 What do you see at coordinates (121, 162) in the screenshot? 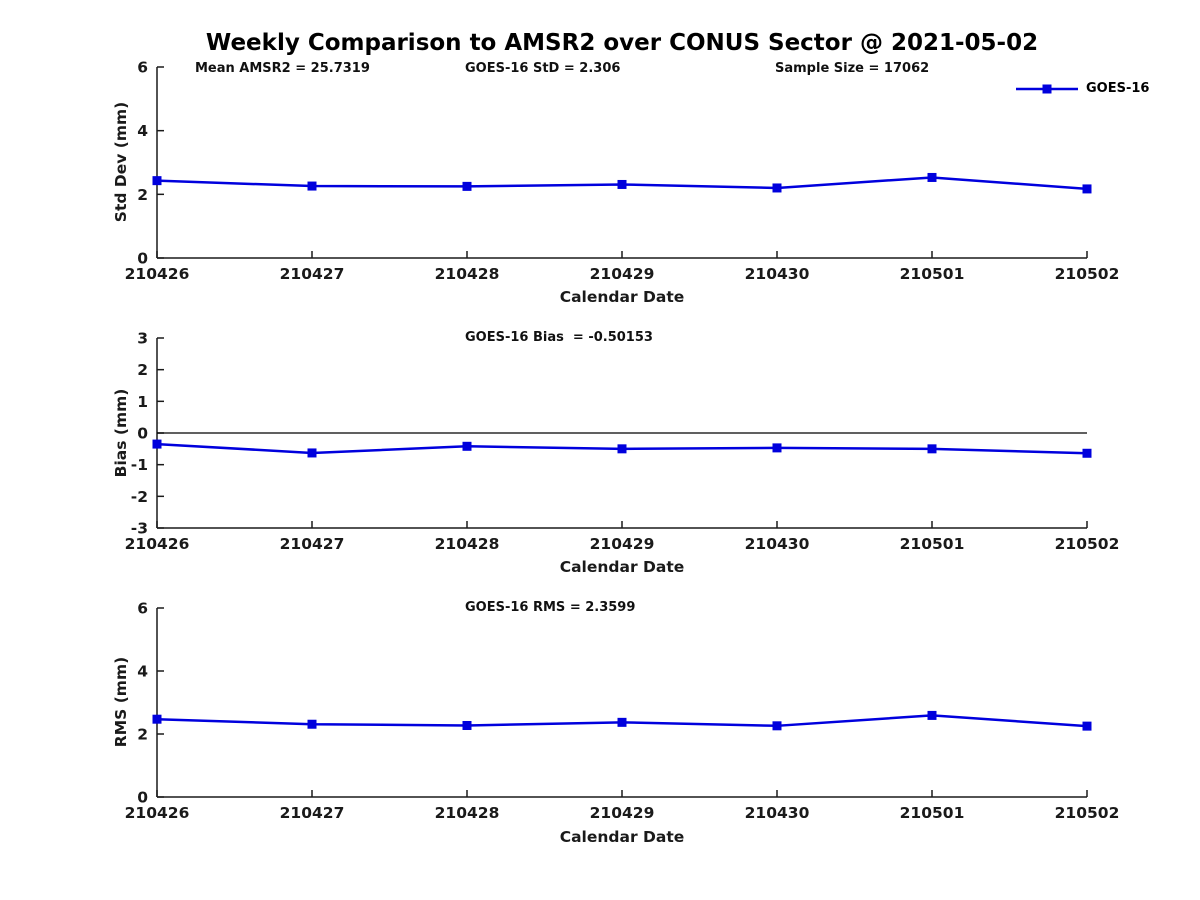
I see `ylabel-stddev: Std Dev (mm)` at bounding box center [121, 162].